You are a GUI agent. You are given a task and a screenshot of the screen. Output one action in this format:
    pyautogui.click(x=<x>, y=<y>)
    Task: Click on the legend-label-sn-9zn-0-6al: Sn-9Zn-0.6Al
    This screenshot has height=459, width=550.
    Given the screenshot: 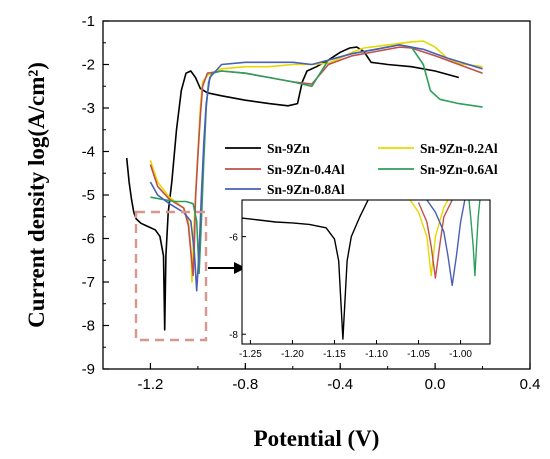 What is the action you would take?
    pyautogui.click(x=459, y=169)
    